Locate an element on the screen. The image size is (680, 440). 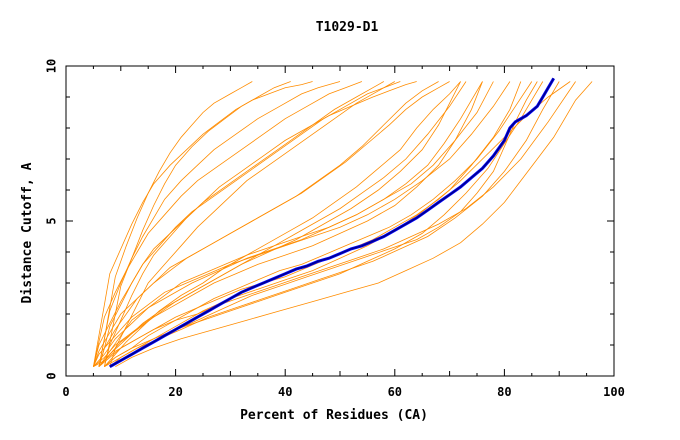
x-tick-label: 100 is located at coordinates (614, 392).